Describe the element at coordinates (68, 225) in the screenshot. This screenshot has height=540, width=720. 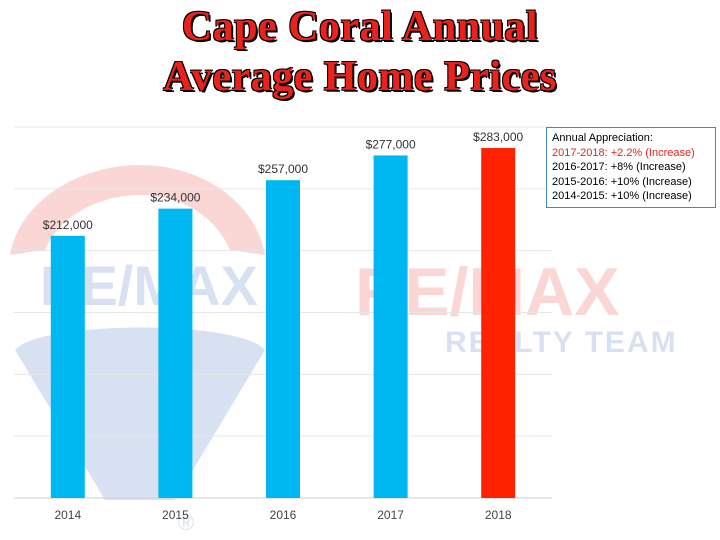
I see `value-label-2014: $212,000` at that location.